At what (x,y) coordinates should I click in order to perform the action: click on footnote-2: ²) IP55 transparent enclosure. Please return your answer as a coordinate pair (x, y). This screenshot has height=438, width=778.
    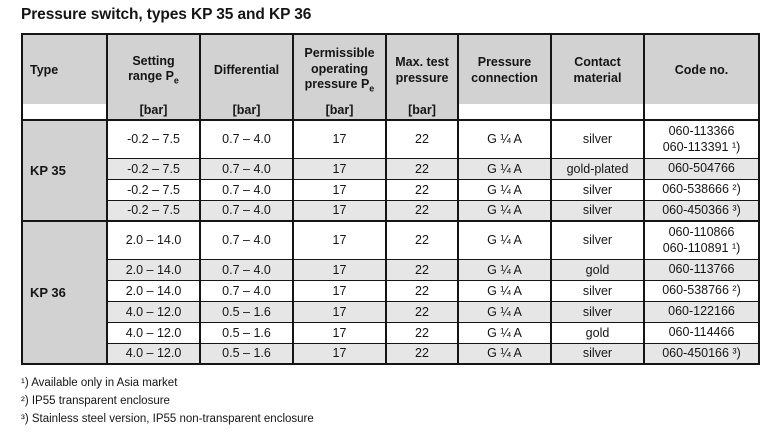
    Looking at the image, I should click on (95, 400).